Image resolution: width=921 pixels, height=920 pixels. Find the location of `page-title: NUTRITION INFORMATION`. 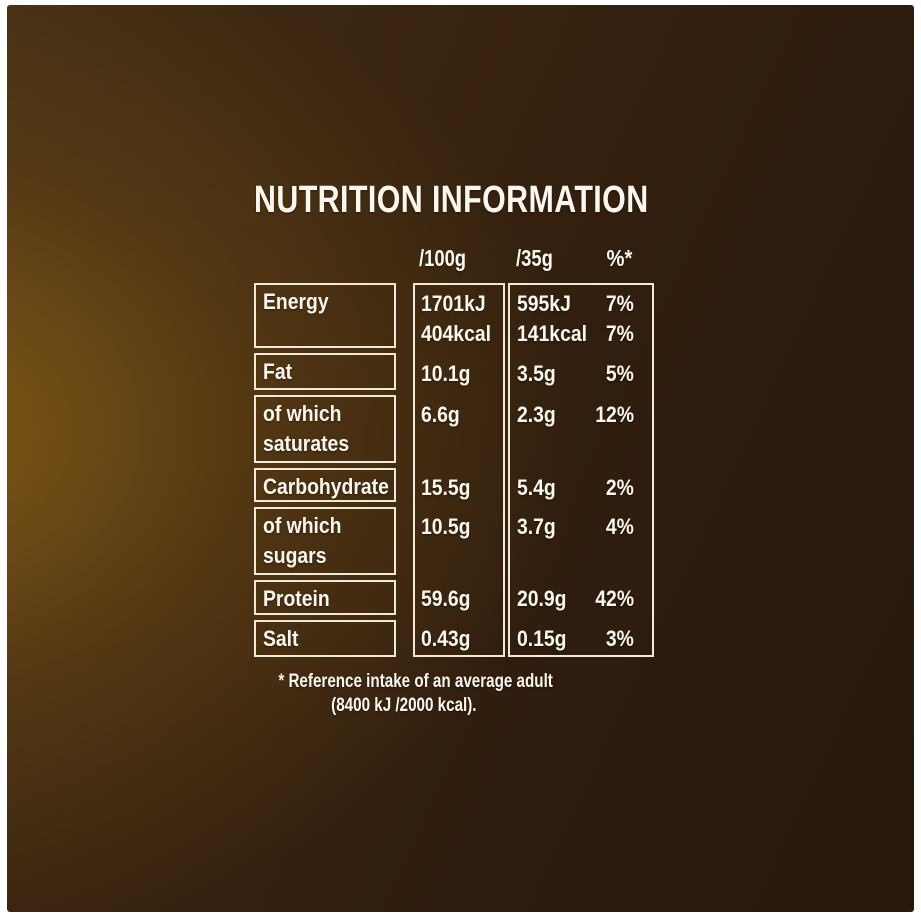

page-title: NUTRITION INFORMATION is located at coordinates (500, 200).